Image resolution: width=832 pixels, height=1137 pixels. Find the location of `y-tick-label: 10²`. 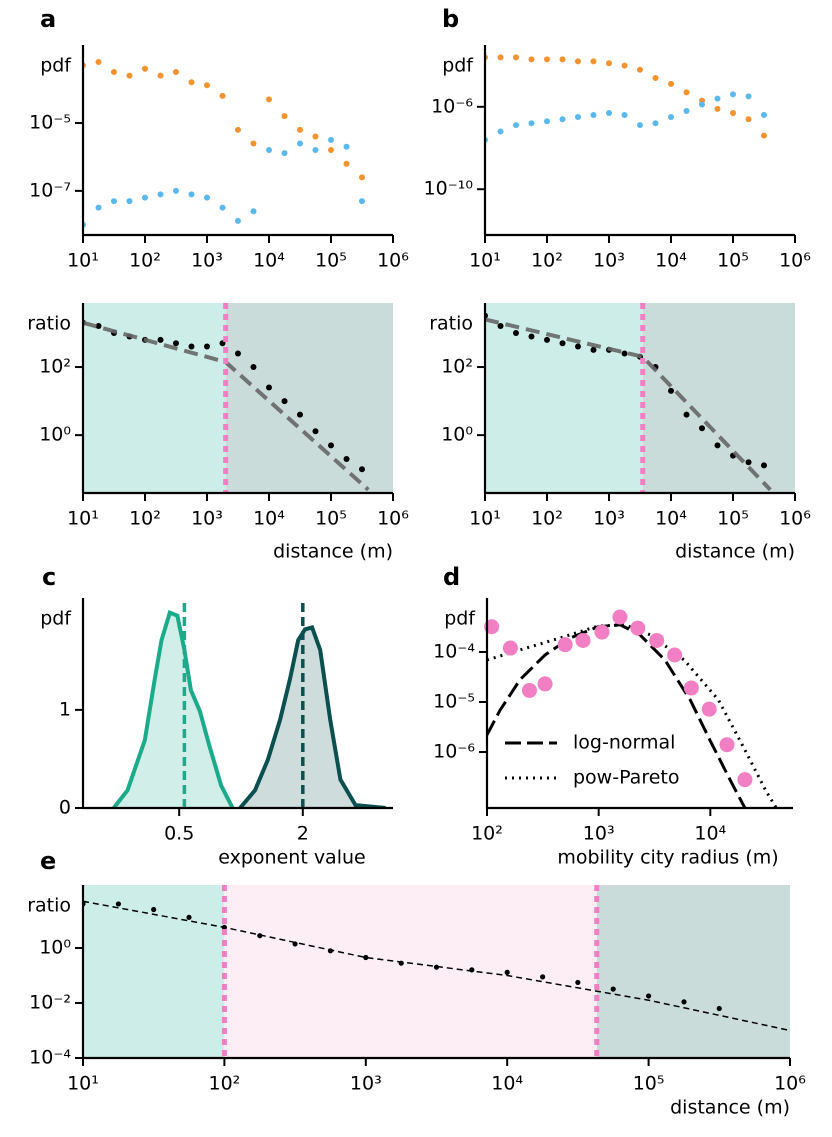

y-tick-label: 10² is located at coordinates (457, 367).